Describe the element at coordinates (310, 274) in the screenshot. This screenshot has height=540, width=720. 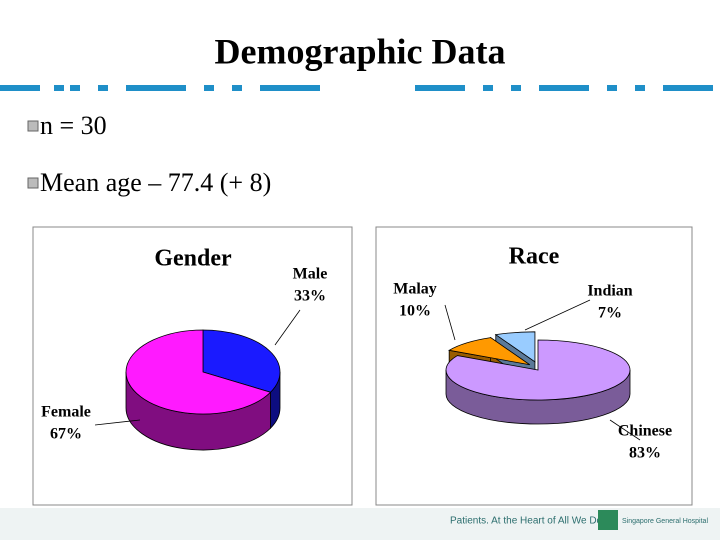
I see `legend-label: Male` at that location.